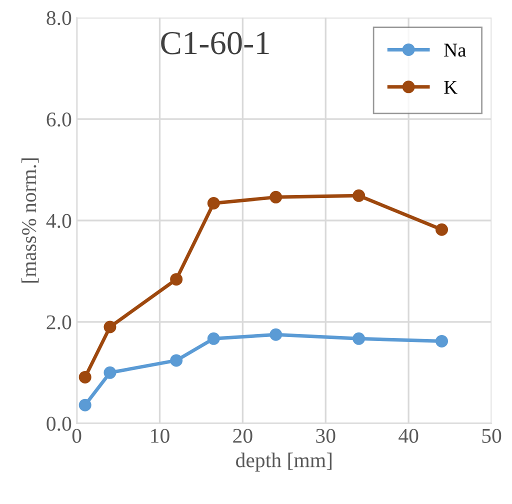  What do you see at coordinates (59, 322) in the screenshot?
I see `y-tick-label: 2.0` at bounding box center [59, 322].